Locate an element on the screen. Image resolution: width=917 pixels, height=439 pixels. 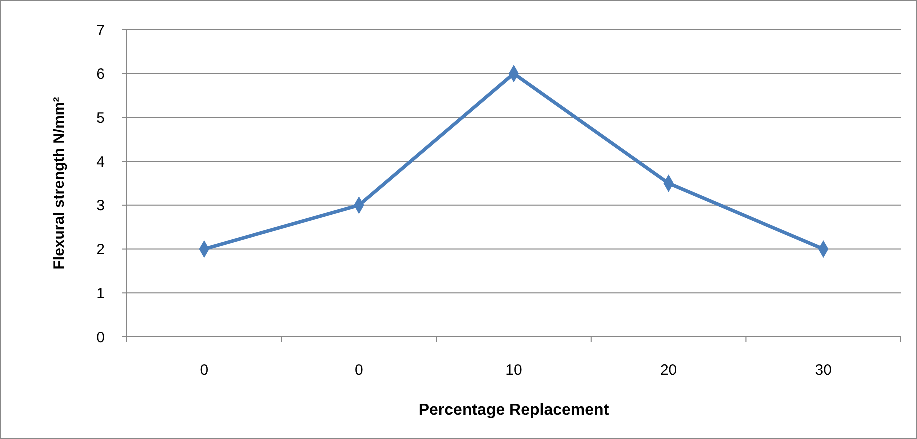
y-tick-label: 1 is located at coordinates (100, 293).